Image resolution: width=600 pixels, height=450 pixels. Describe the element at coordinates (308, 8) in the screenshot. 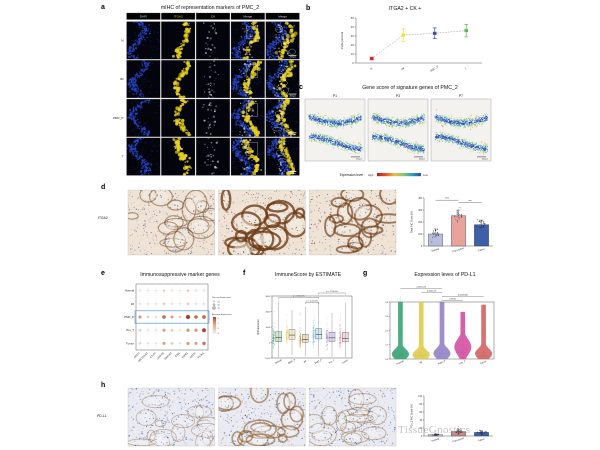

I see `panel-b-letter: b` at that location.